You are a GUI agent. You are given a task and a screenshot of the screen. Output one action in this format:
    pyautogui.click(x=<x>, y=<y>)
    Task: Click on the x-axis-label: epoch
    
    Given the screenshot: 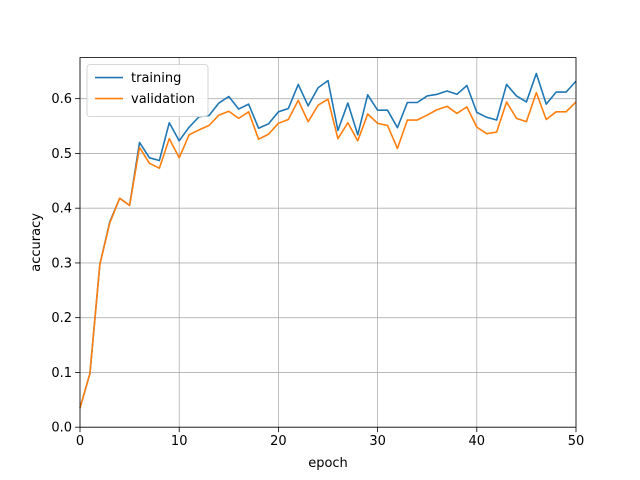 What is the action you would take?
    pyautogui.click(x=328, y=463)
    